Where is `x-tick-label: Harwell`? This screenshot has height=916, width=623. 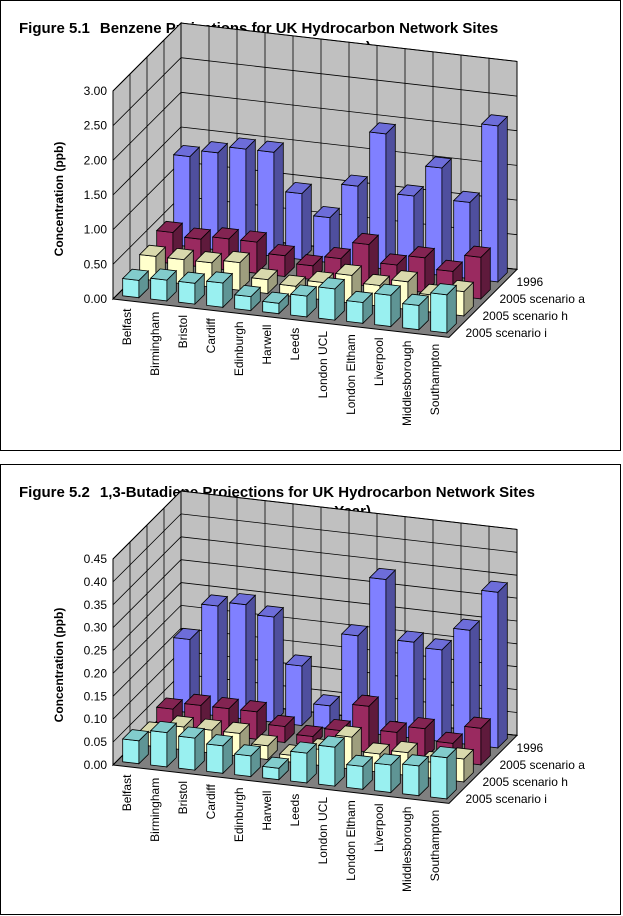 x-tick-label: Harwell is located at coordinates (267, 345).